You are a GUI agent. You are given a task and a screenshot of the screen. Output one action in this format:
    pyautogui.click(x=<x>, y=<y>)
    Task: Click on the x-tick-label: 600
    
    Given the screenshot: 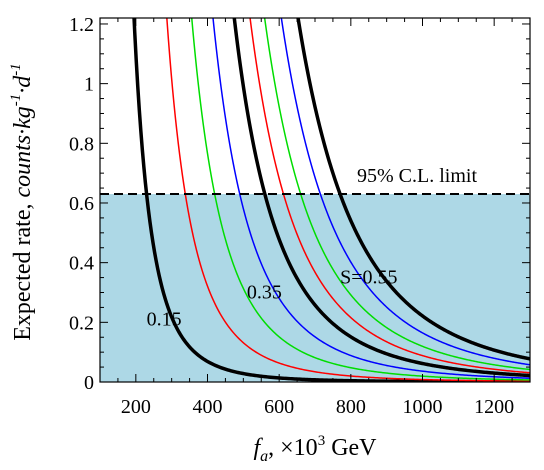 What is the action you would take?
    pyautogui.click(x=279, y=407)
    